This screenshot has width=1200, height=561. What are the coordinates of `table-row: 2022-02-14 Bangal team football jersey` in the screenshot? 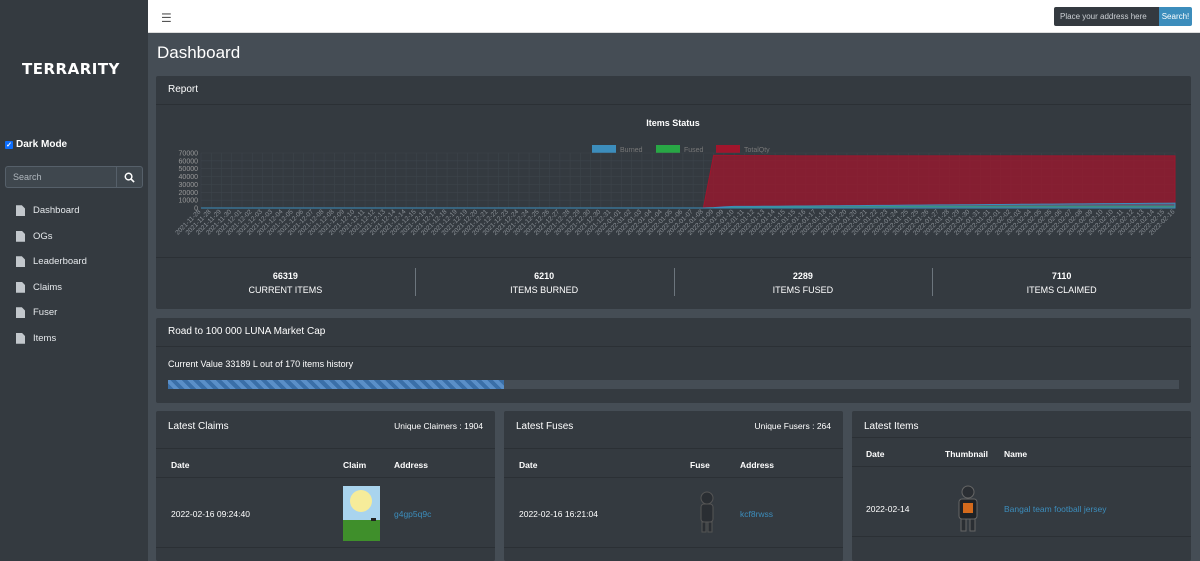 It's located at (1021, 502).